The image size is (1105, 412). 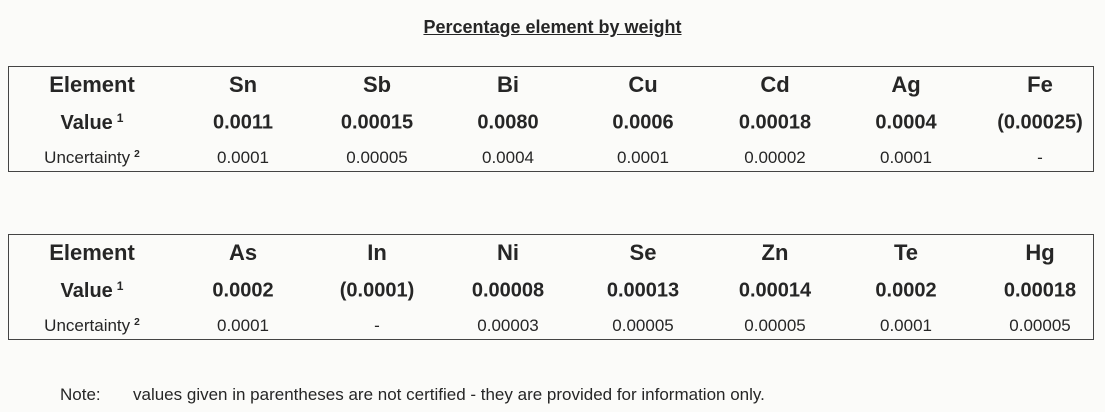 What do you see at coordinates (643, 252) in the screenshot?
I see `element-name: Se` at bounding box center [643, 252].